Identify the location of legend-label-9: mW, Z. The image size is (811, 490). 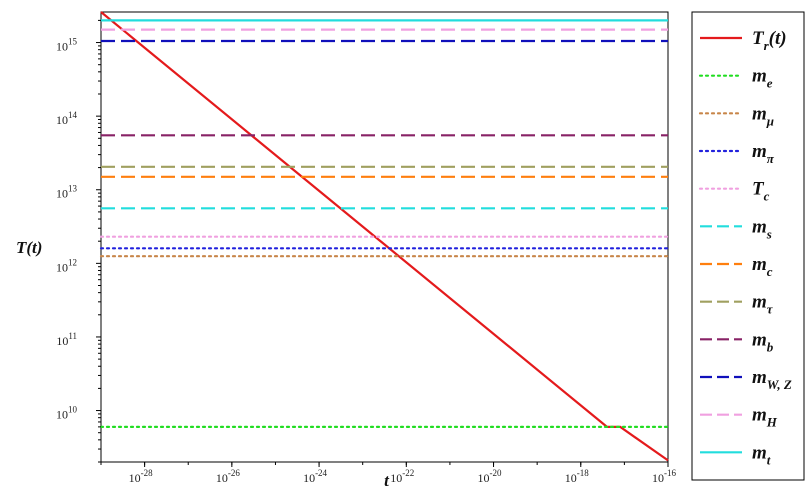
(772, 379).